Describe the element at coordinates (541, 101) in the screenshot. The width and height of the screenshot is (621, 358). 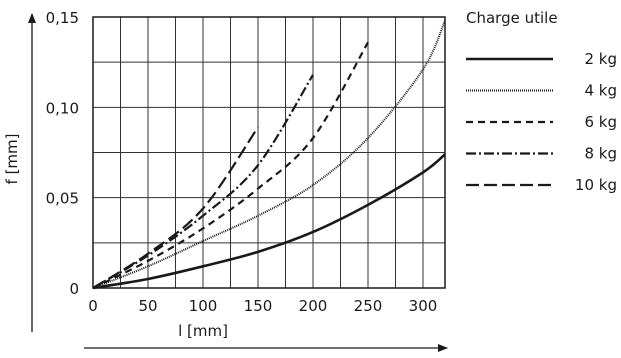
I see `legend: Charge utile 2 kg 4 kg 6 kg 8 kg 10 kg` at that location.